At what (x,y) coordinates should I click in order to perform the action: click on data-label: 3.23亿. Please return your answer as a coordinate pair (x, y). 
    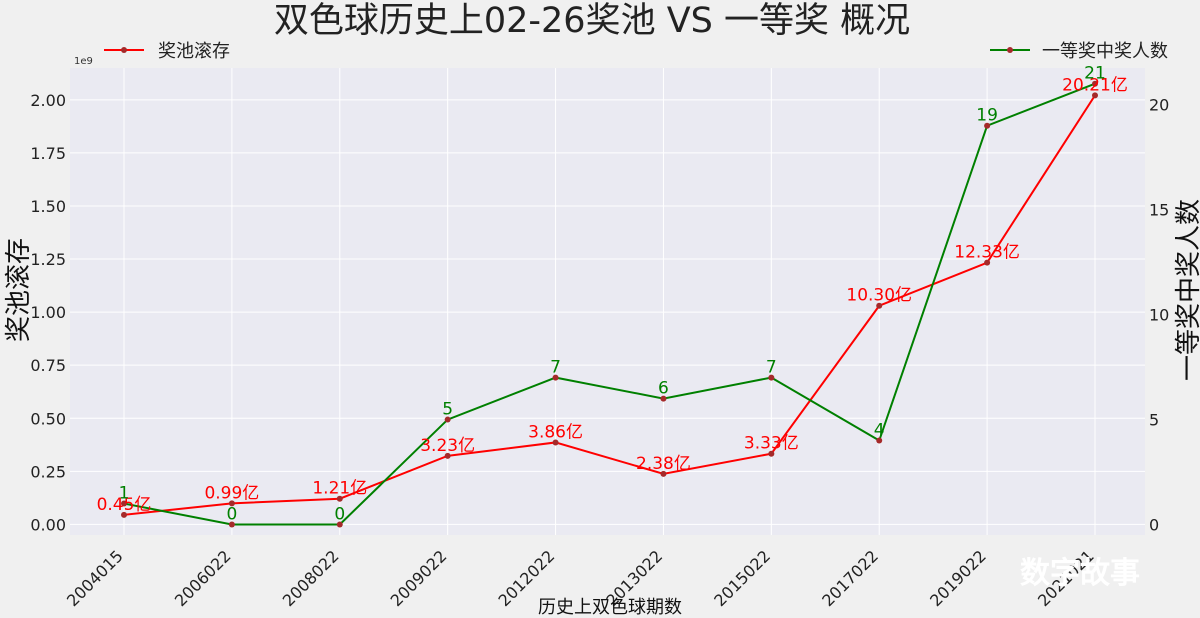
    Looking at the image, I should click on (447, 446).